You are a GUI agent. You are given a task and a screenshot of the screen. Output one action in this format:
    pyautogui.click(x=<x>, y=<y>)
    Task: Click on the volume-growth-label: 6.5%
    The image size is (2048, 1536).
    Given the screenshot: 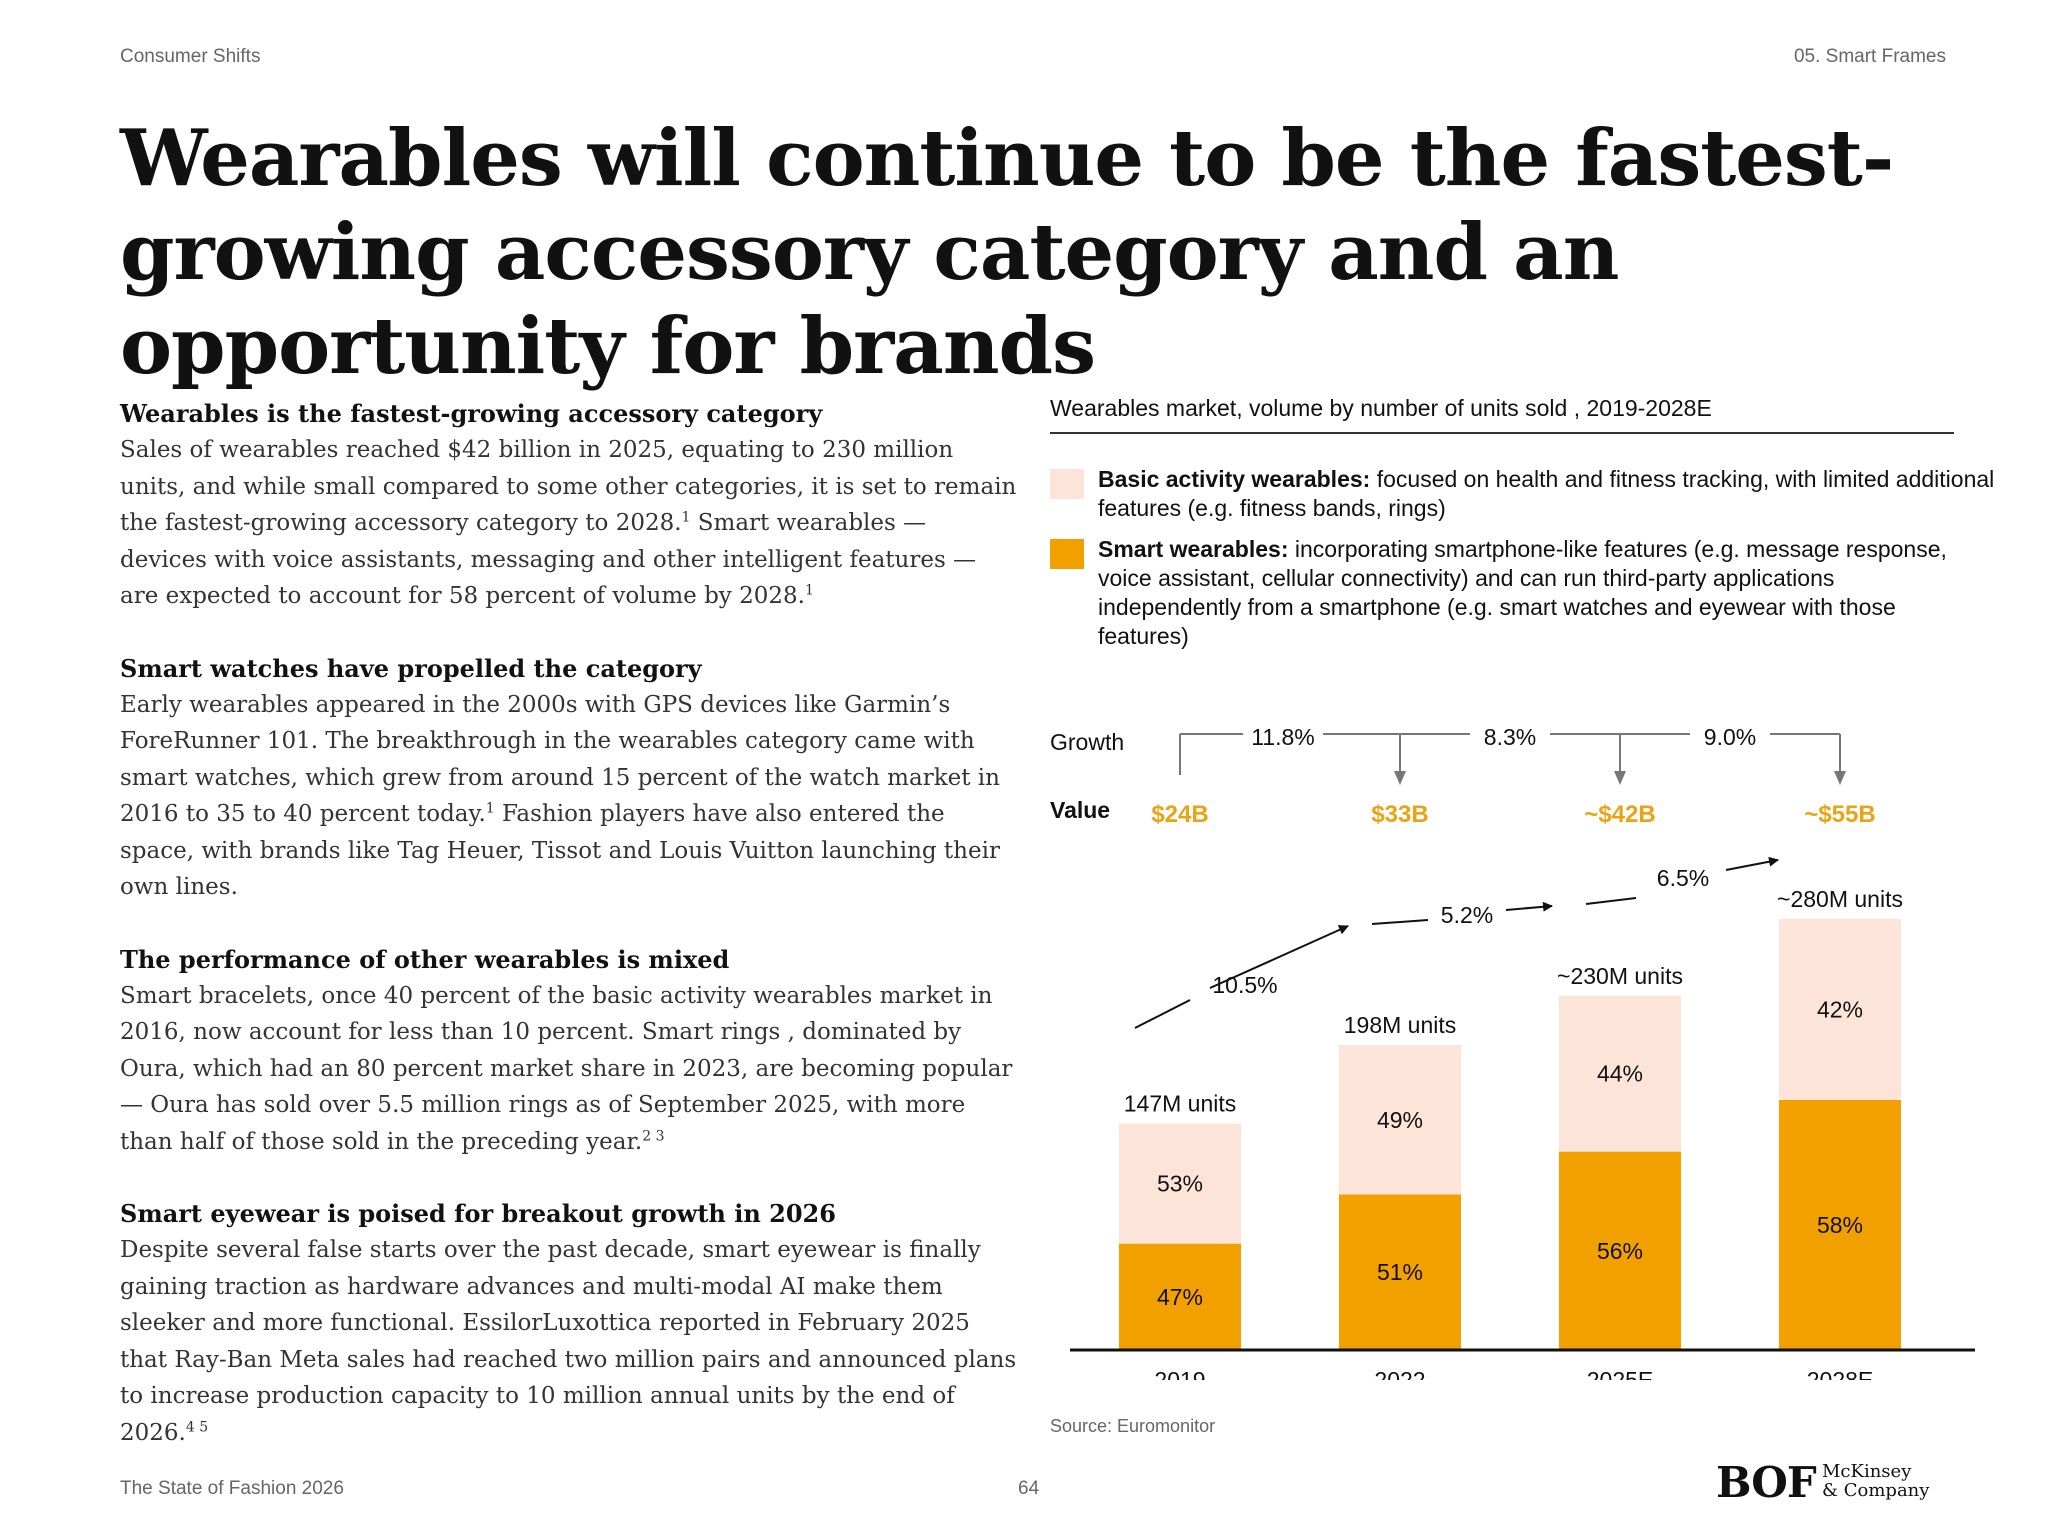 What is the action you would take?
    pyautogui.click(x=1683, y=878)
    